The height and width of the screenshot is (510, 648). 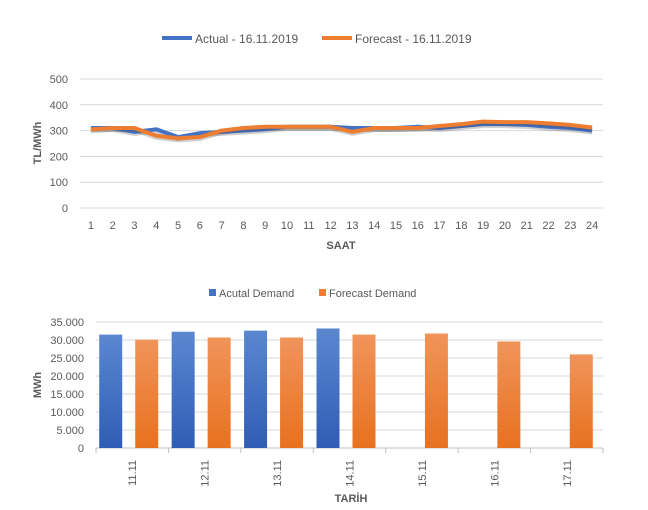 I want to click on bar-x-axis-title: TARİH, so click(x=351, y=498).